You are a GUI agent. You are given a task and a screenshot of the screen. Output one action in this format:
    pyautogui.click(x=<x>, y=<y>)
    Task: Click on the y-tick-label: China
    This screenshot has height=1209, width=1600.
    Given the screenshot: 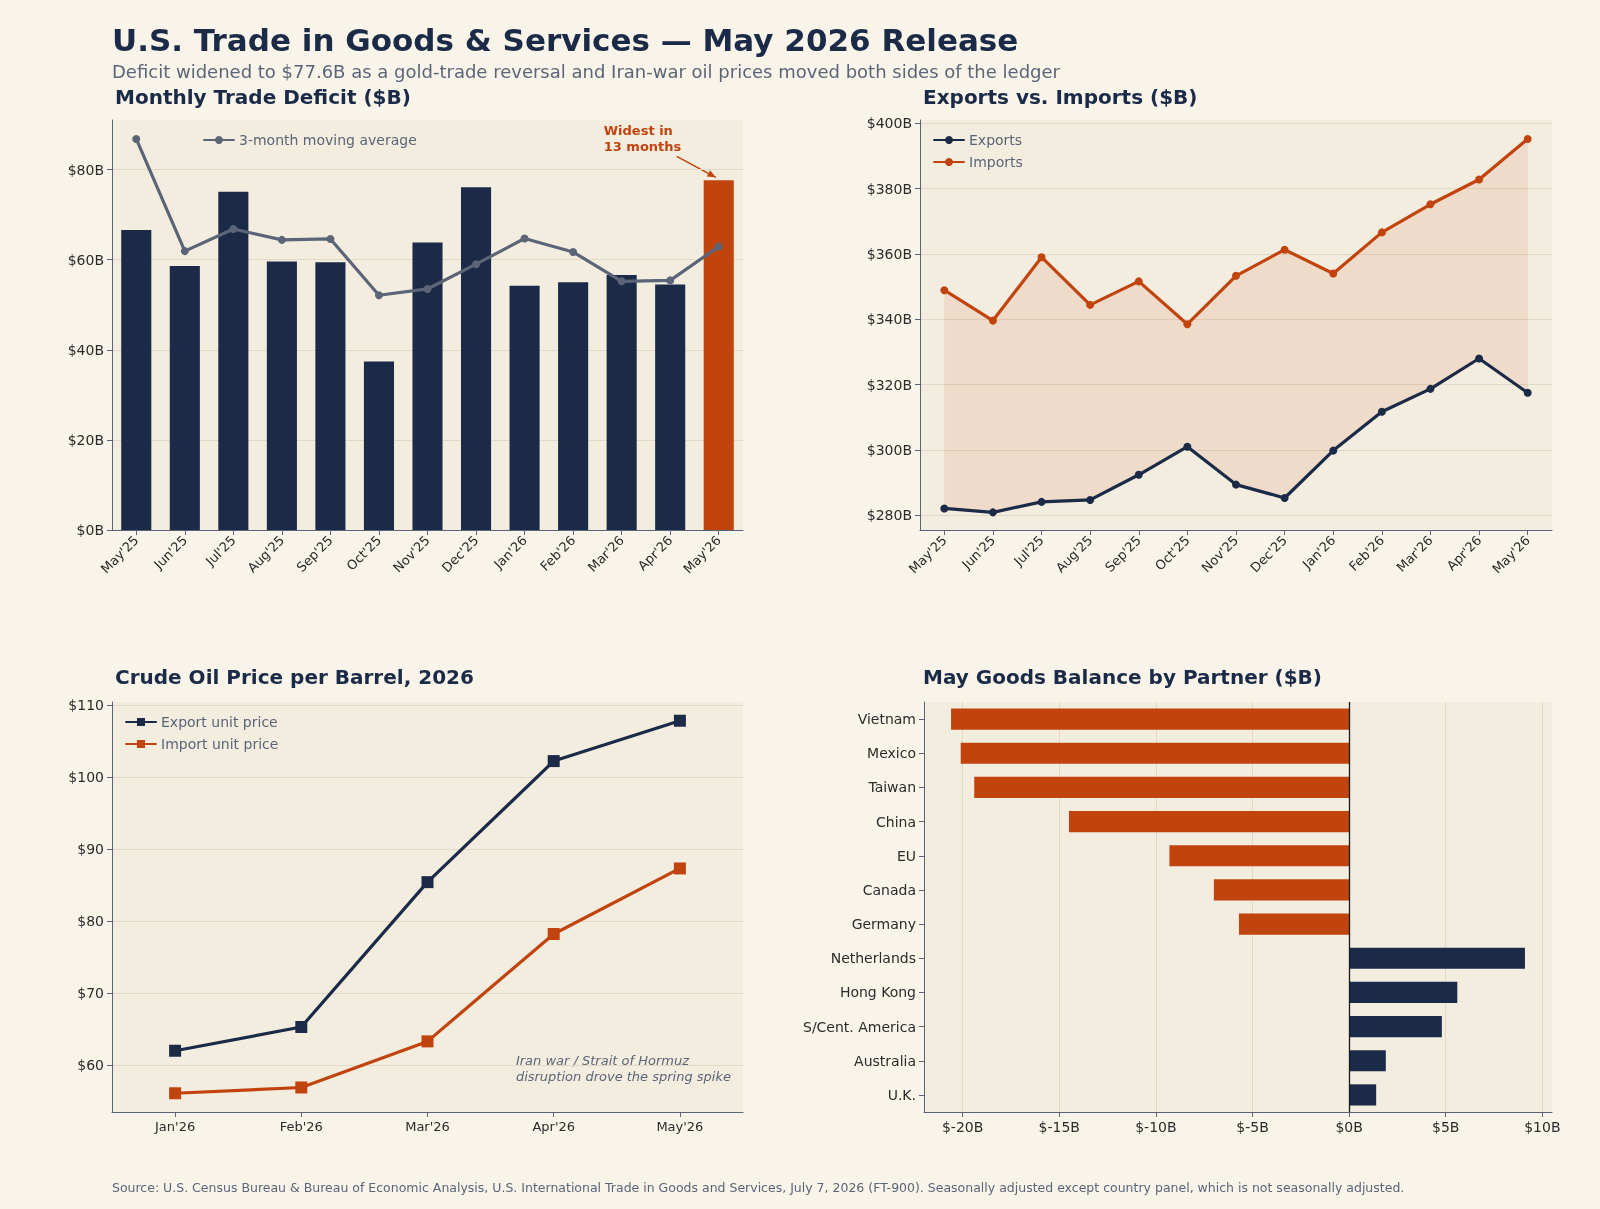 What is the action you would take?
    pyautogui.click(x=896, y=821)
    